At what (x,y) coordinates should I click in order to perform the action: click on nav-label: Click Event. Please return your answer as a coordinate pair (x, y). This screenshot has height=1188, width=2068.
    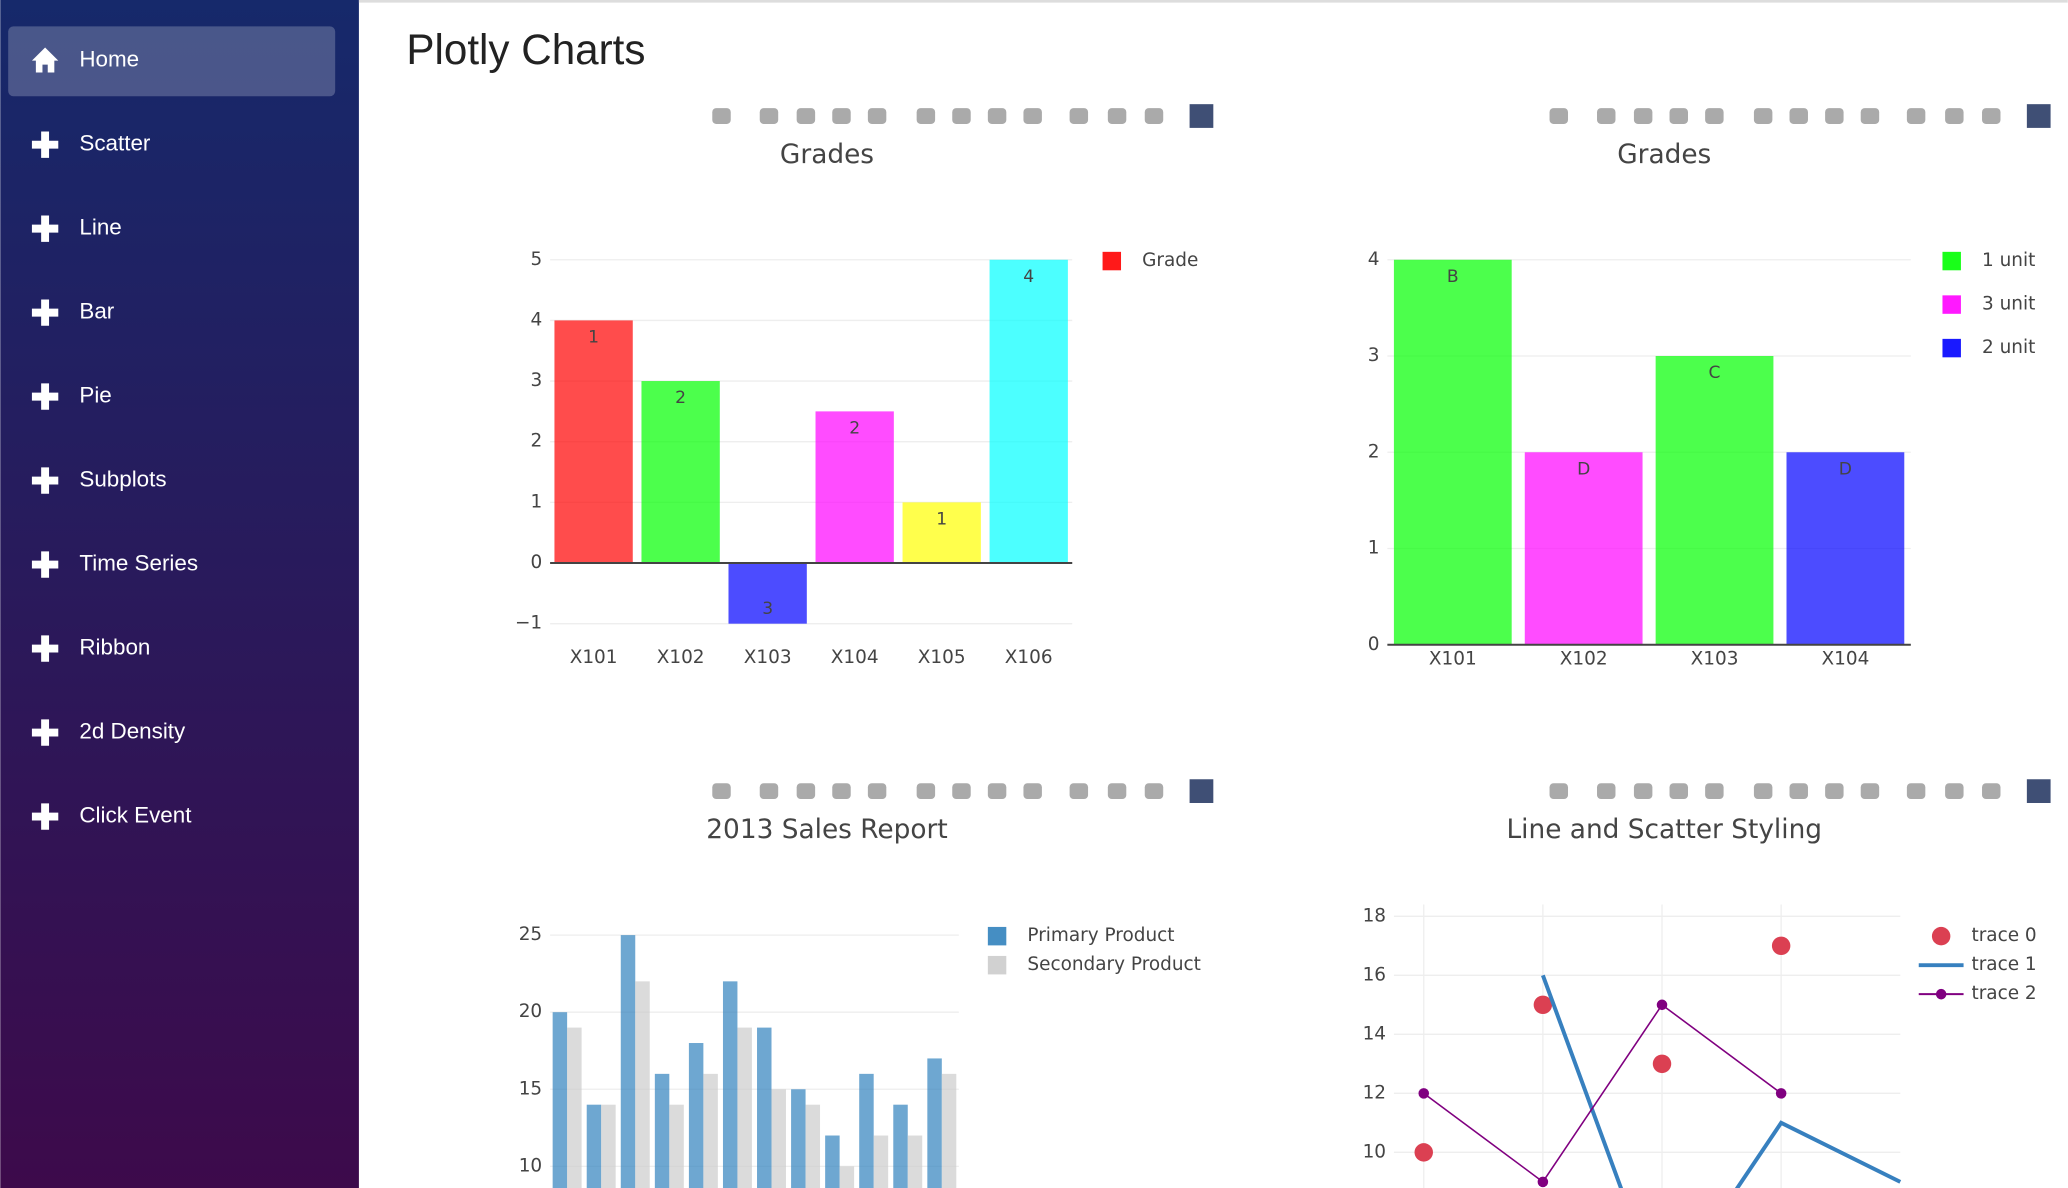
    Looking at the image, I should click on (135, 814).